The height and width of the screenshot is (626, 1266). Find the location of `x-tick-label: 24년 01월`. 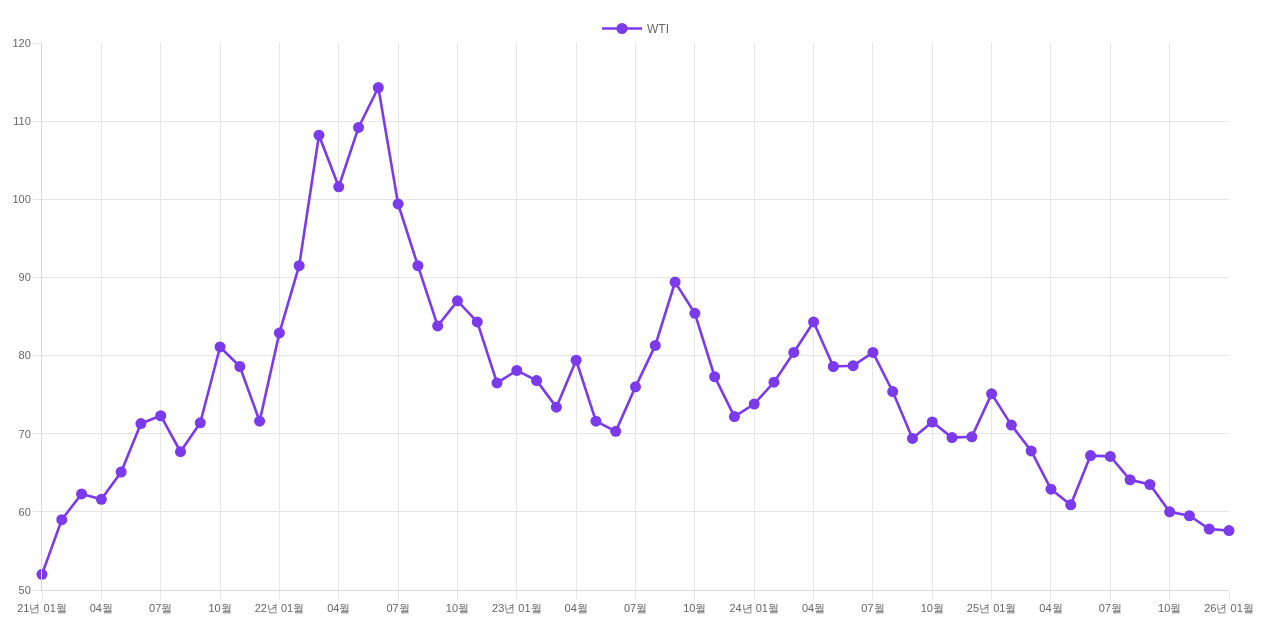

x-tick-label: 24년 01월 is located at coordinates (754, 608).